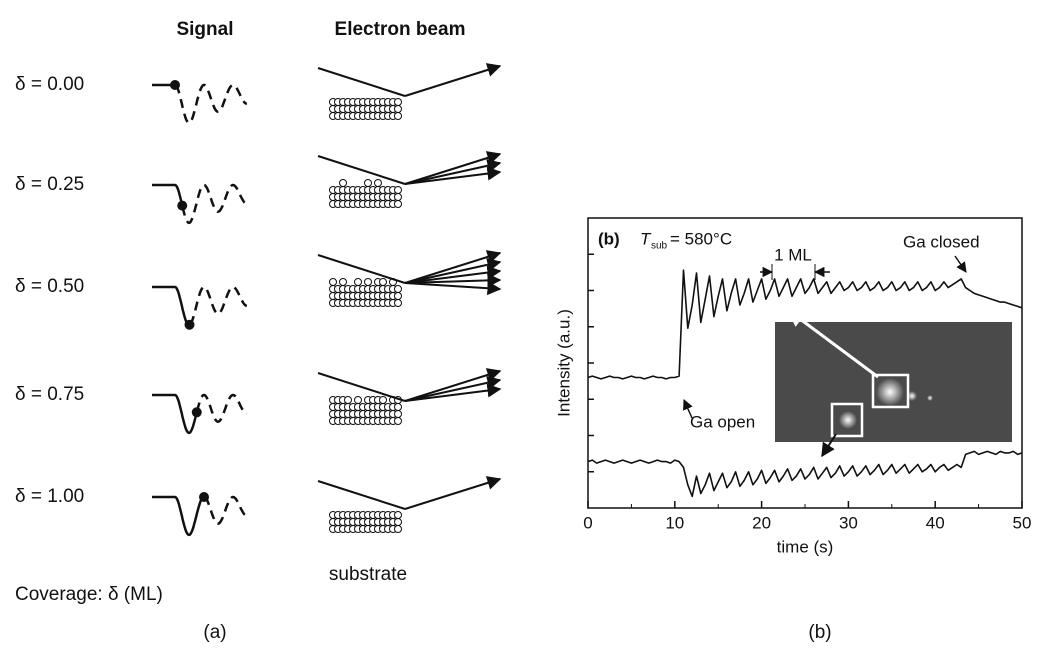 This screenshot has height=652, width=1040. I want to click on annotation-open: Ga open, so click(722, 421).